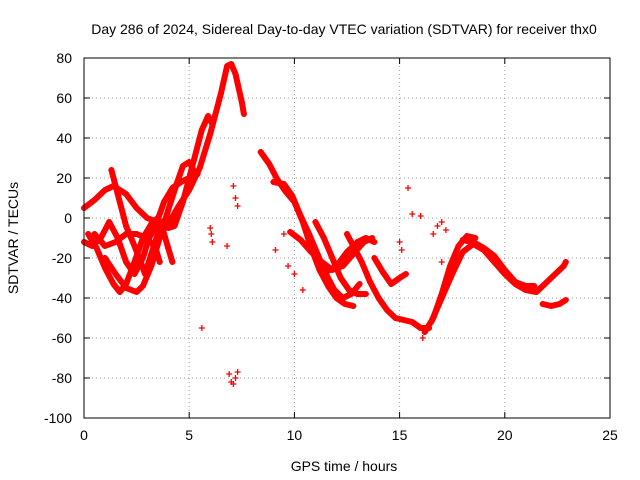 This screenshot has height=480, width=640. I want to click on x-tick-label: 20, so click(505, 435).